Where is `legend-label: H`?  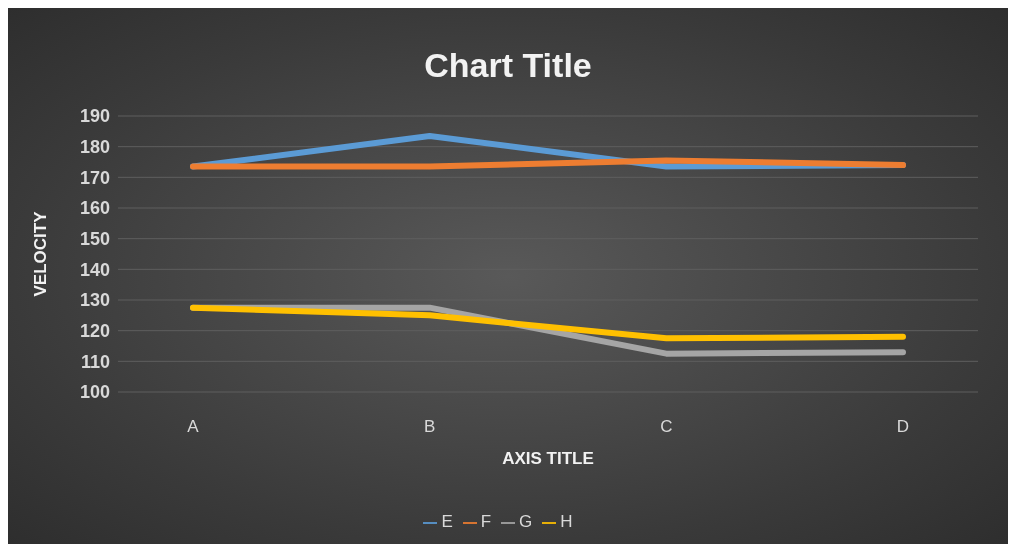
legend-label: H is located at coordinates (566, 521).